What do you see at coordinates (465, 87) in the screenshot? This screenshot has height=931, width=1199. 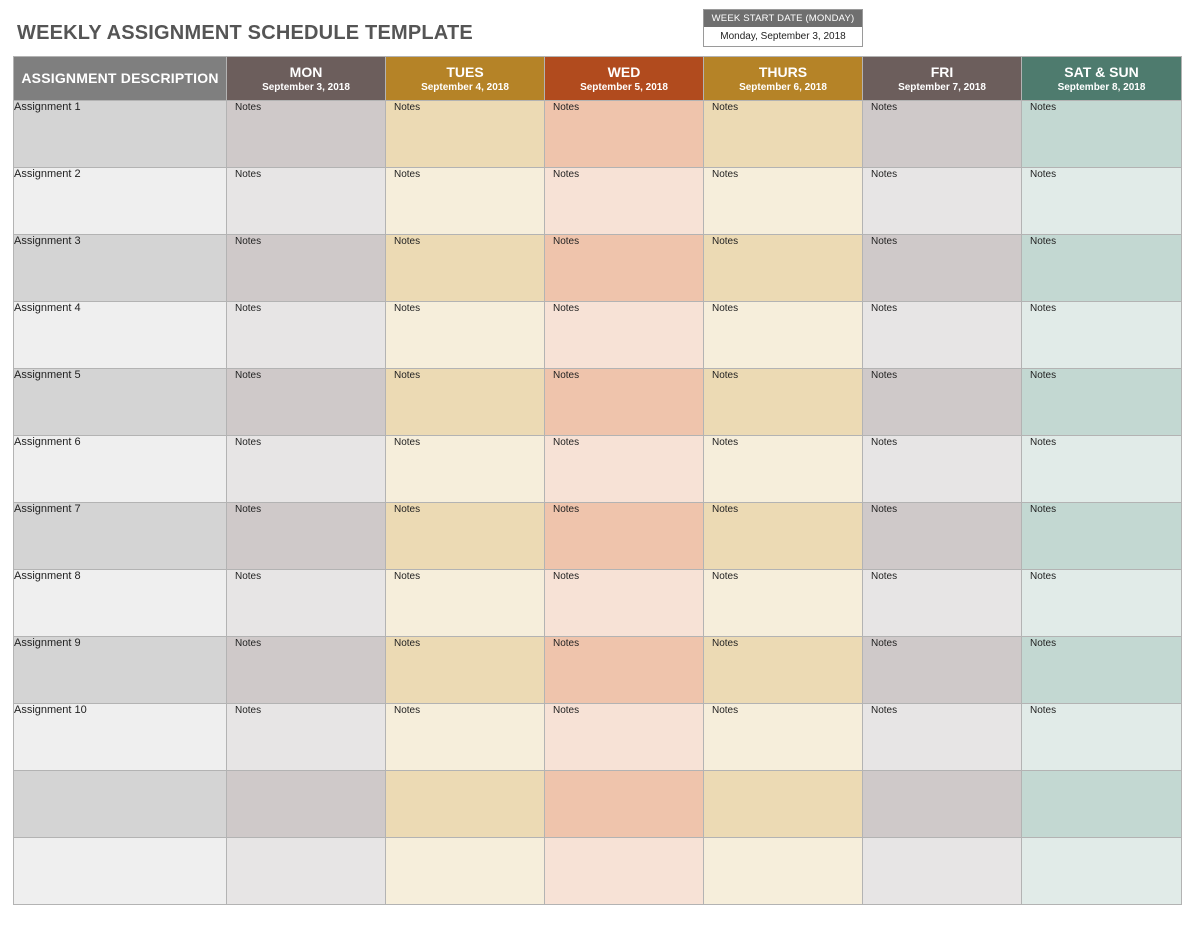 I see `day-date: September 4, 2018` at bounding box center [465, 87].